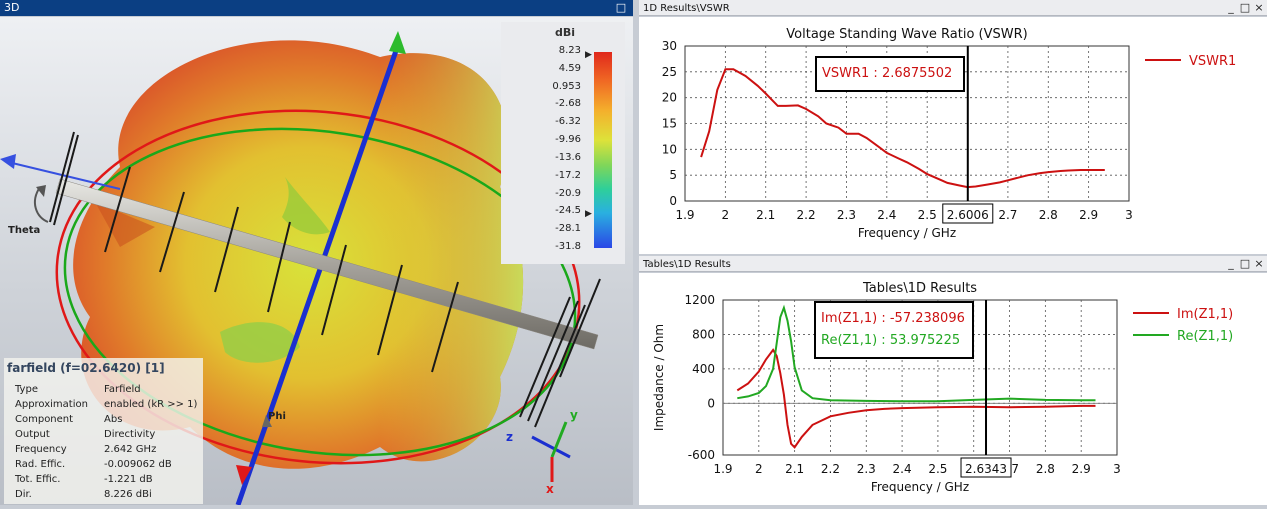 The height and width of the screenshot is (509, 1267). I want to click on marker-annotation-text: Re(Z1,1) : 53.975225, so click(890, 340).